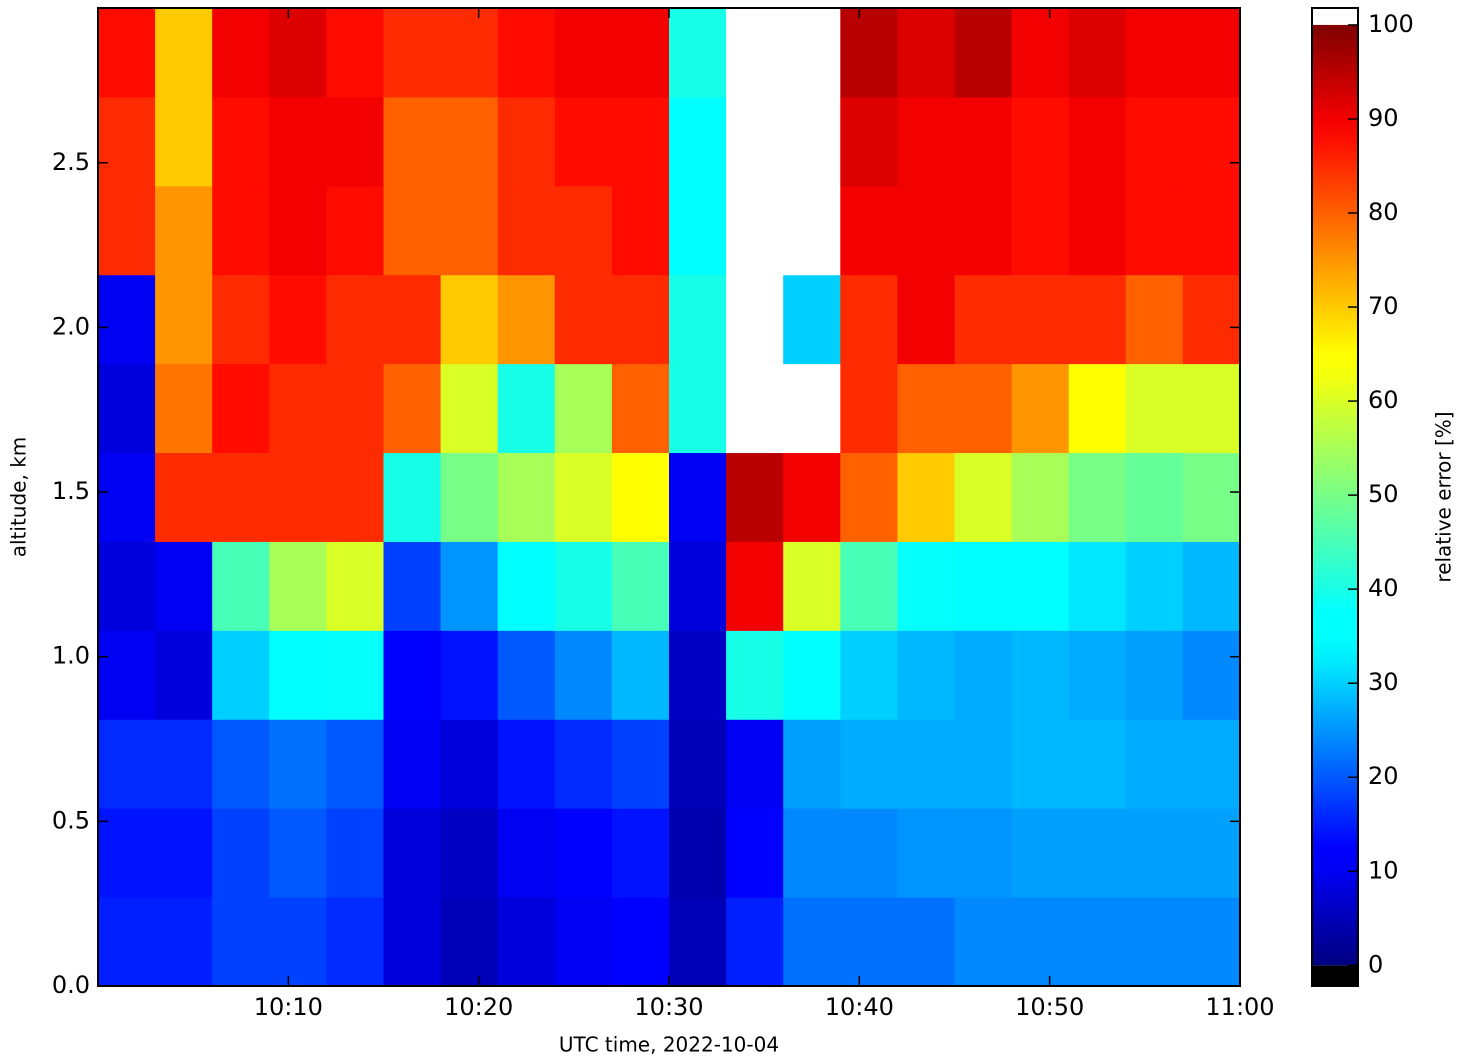 The image size is (1471, 1060). What do you see at coordinates (669, 1045) in the screenshot?
I see `x-axis-label: UTC time, 2022-10-04` at bounding box center [669, 1045].